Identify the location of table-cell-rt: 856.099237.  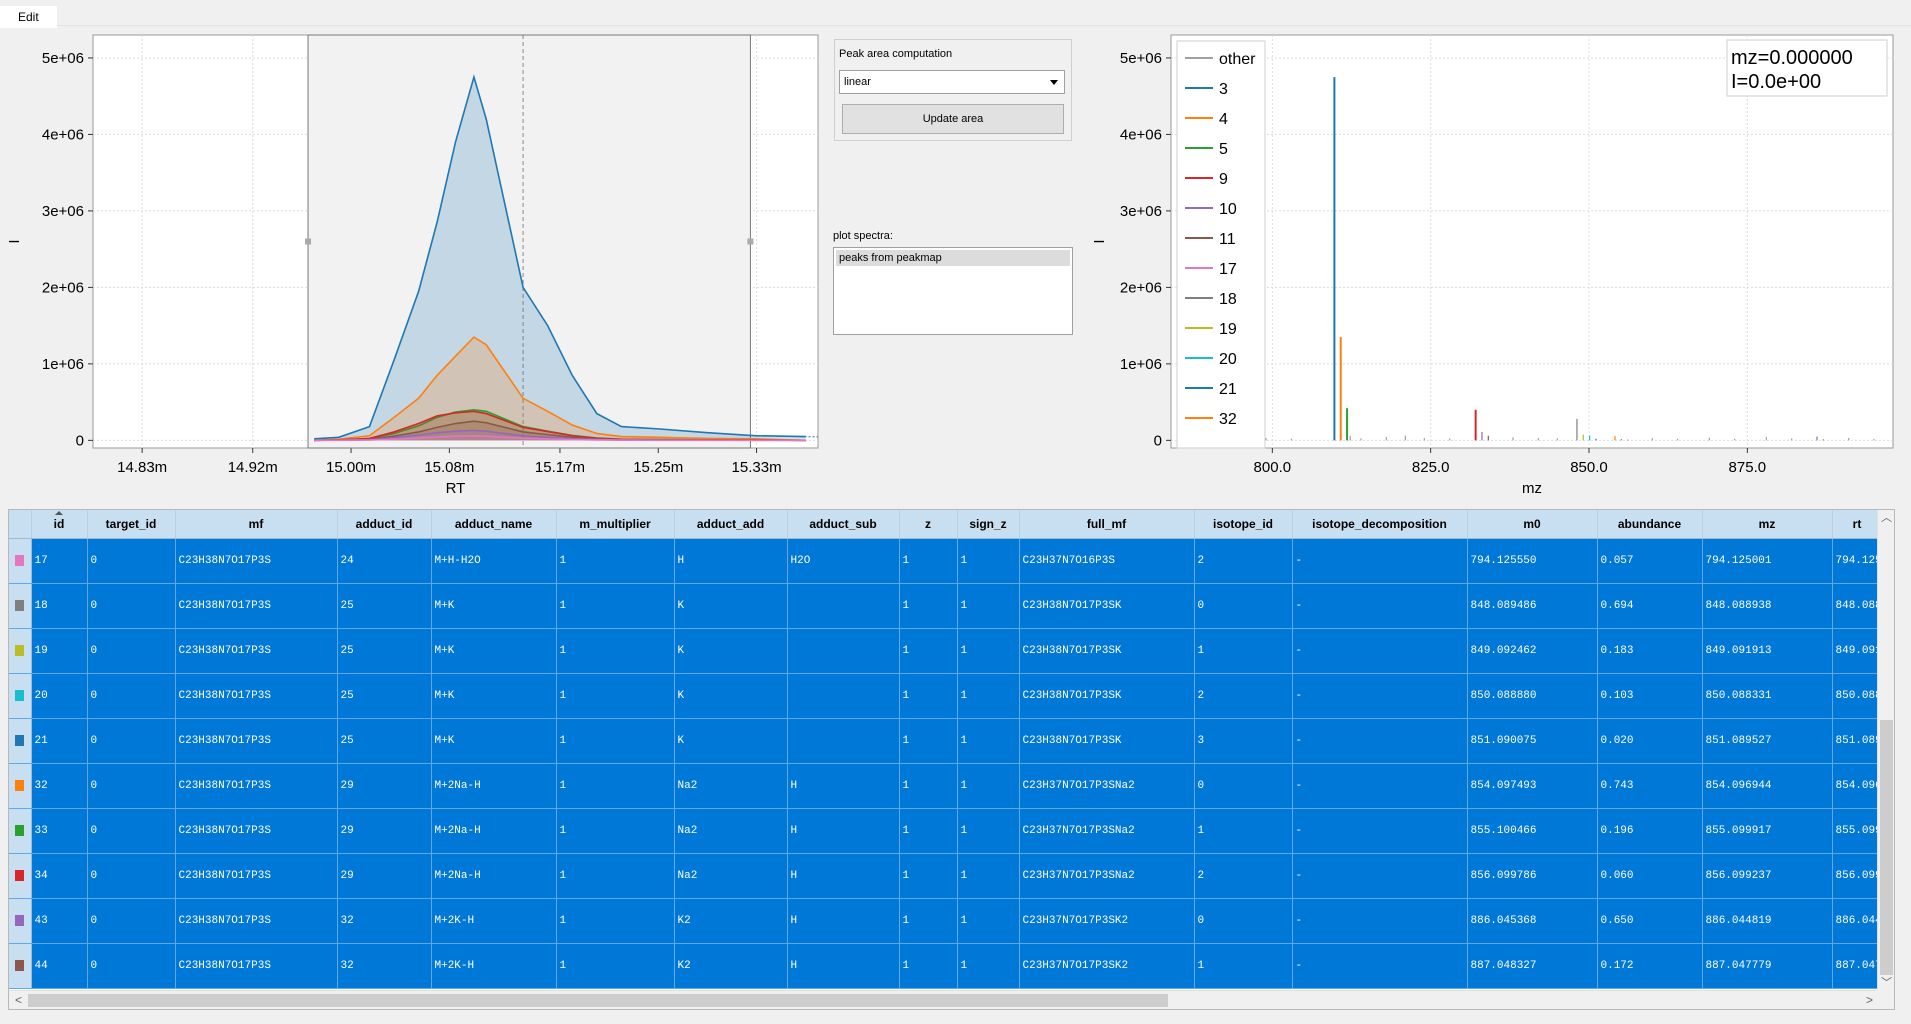
(1857, 876).